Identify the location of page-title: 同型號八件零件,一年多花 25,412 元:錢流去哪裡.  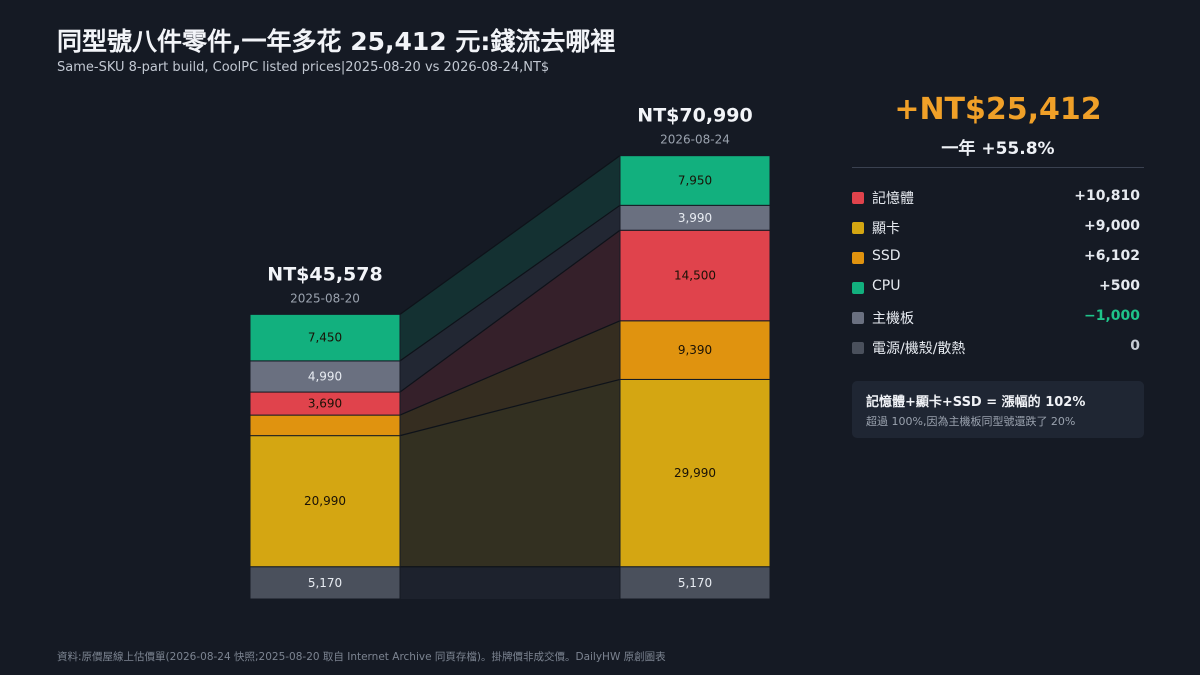
(336, 41).